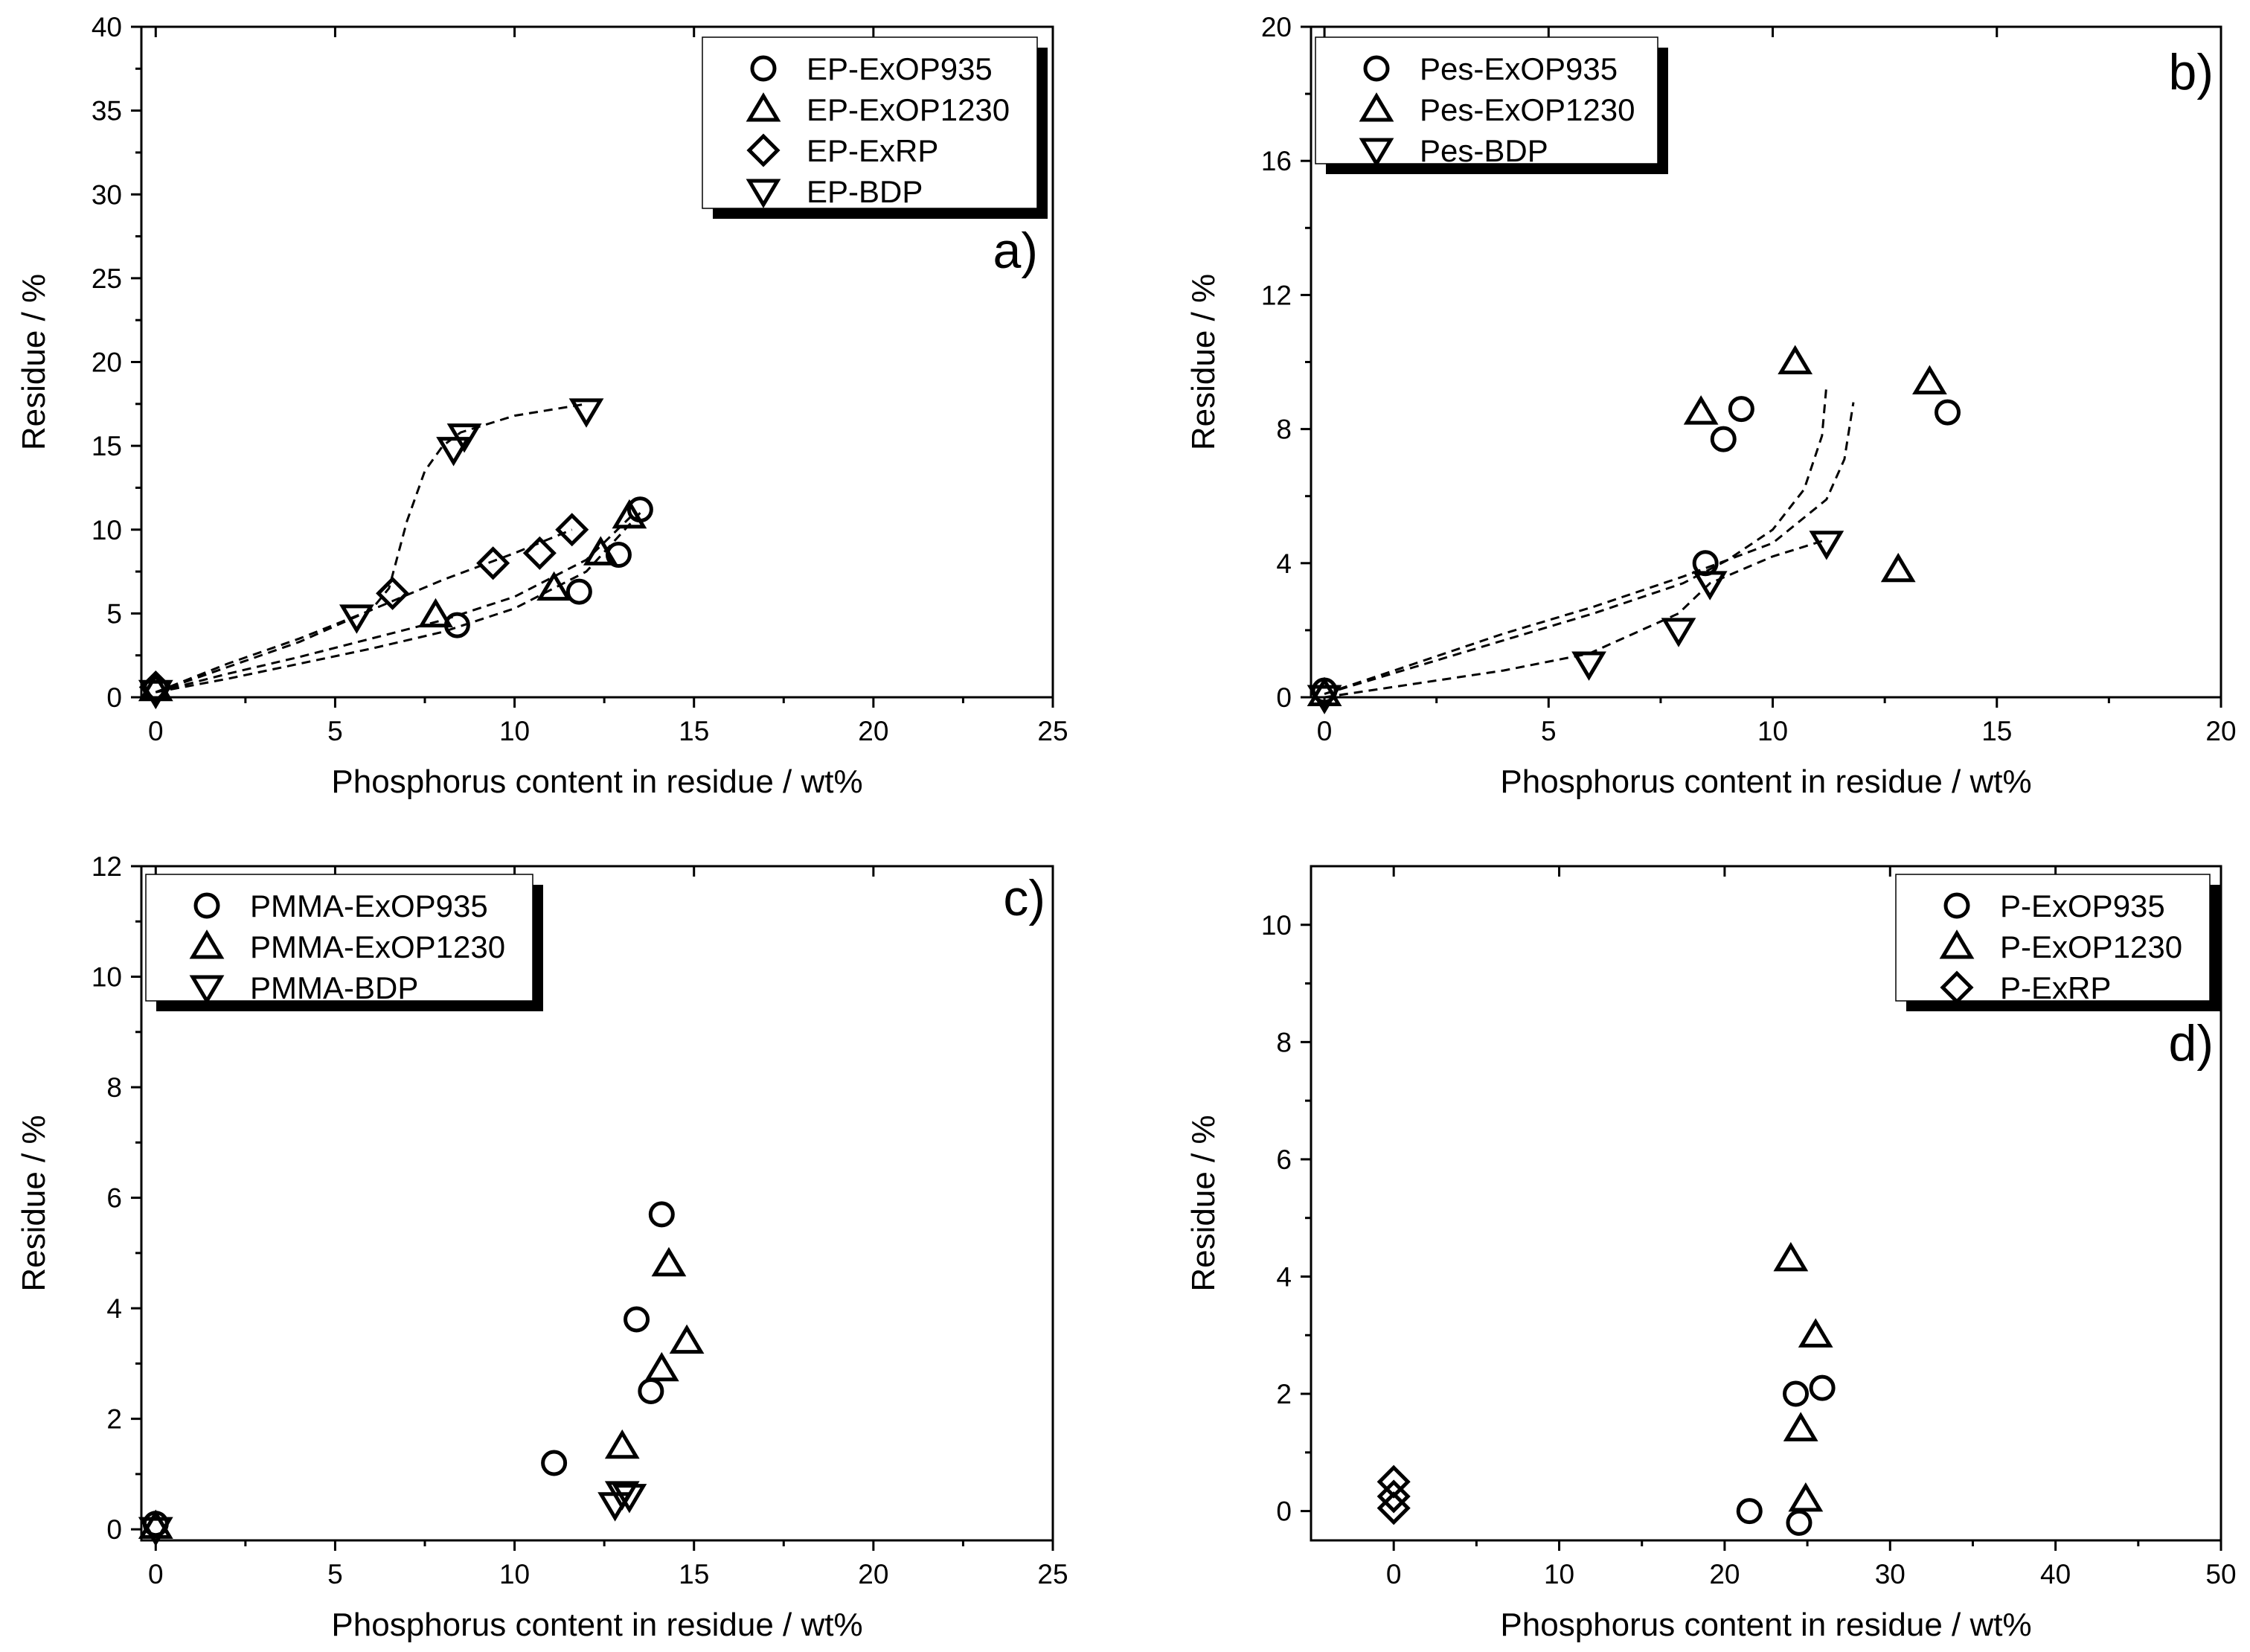 The image size is (2250, 1652). I want to click on panel-letter: a), so click(1016, 250).